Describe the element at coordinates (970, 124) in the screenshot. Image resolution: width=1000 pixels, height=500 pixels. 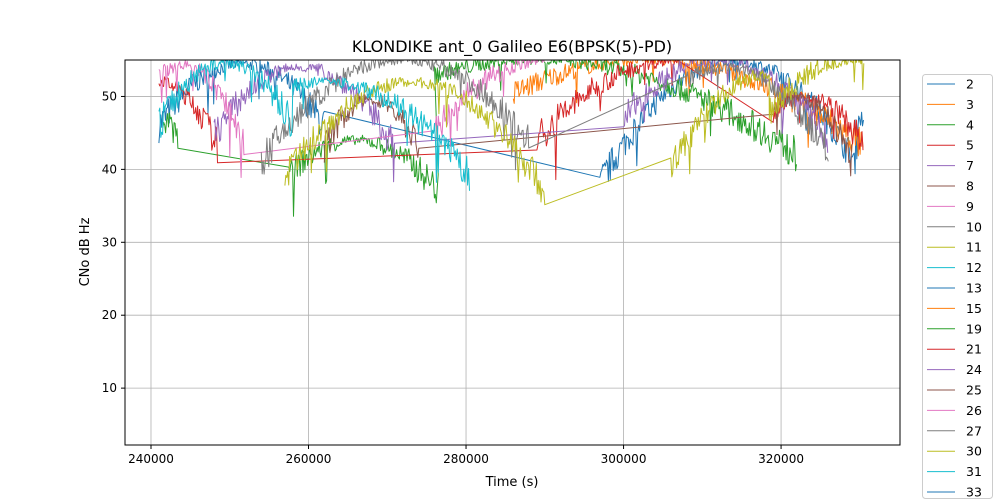
I see `legend-label: 4` at that location.